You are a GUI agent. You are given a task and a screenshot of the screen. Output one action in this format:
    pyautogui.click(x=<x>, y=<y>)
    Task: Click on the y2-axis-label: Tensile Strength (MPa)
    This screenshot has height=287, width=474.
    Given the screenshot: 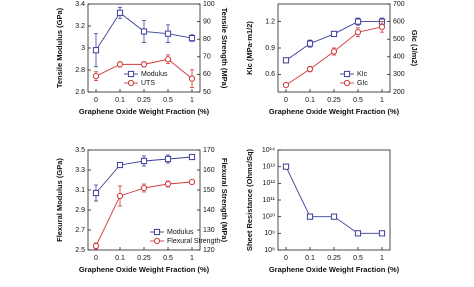 What is the action you would take?
    pyautogui.click(x=224, y=48)
    